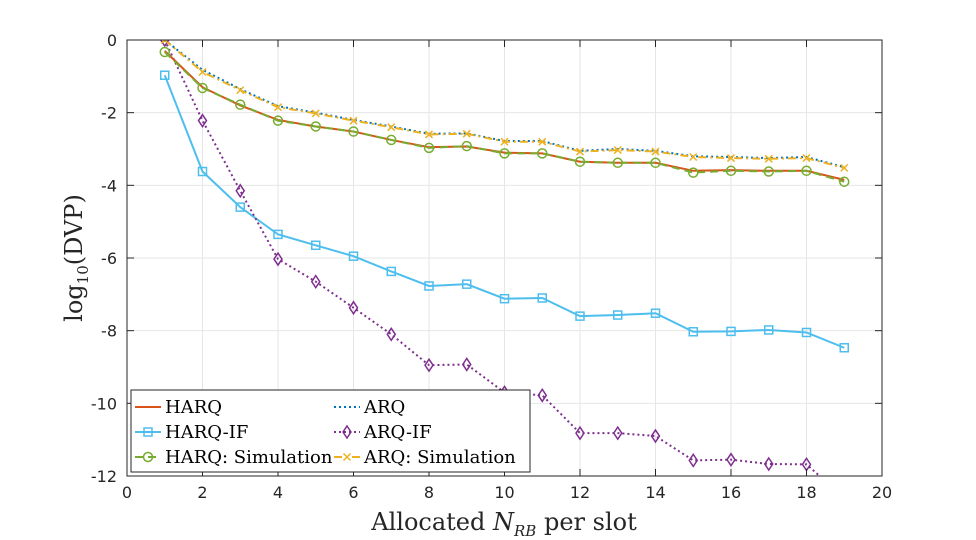  What do you see at coordinates (580, 492) in the screenshot?
I see `x-tick-label: 12` at bounding box center [580, 492].